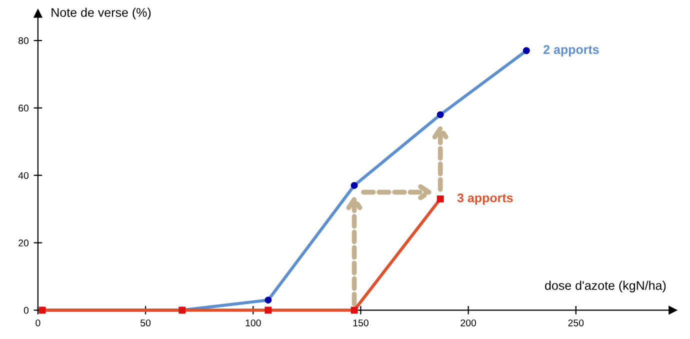 The width and height of the screenshot is (690, 339). What do you see at coordinates (145, 322) in the screenshot?
I see `x-tick-label: 50` at bounding box center [145, 322].